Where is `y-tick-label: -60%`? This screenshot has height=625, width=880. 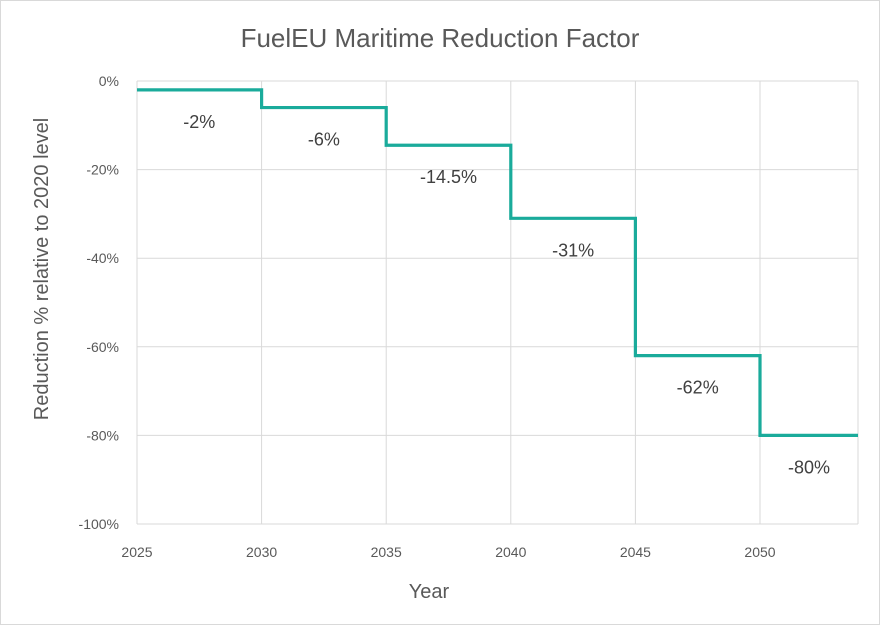 y-tick-label: -60% is located at coordinates (102, 347).